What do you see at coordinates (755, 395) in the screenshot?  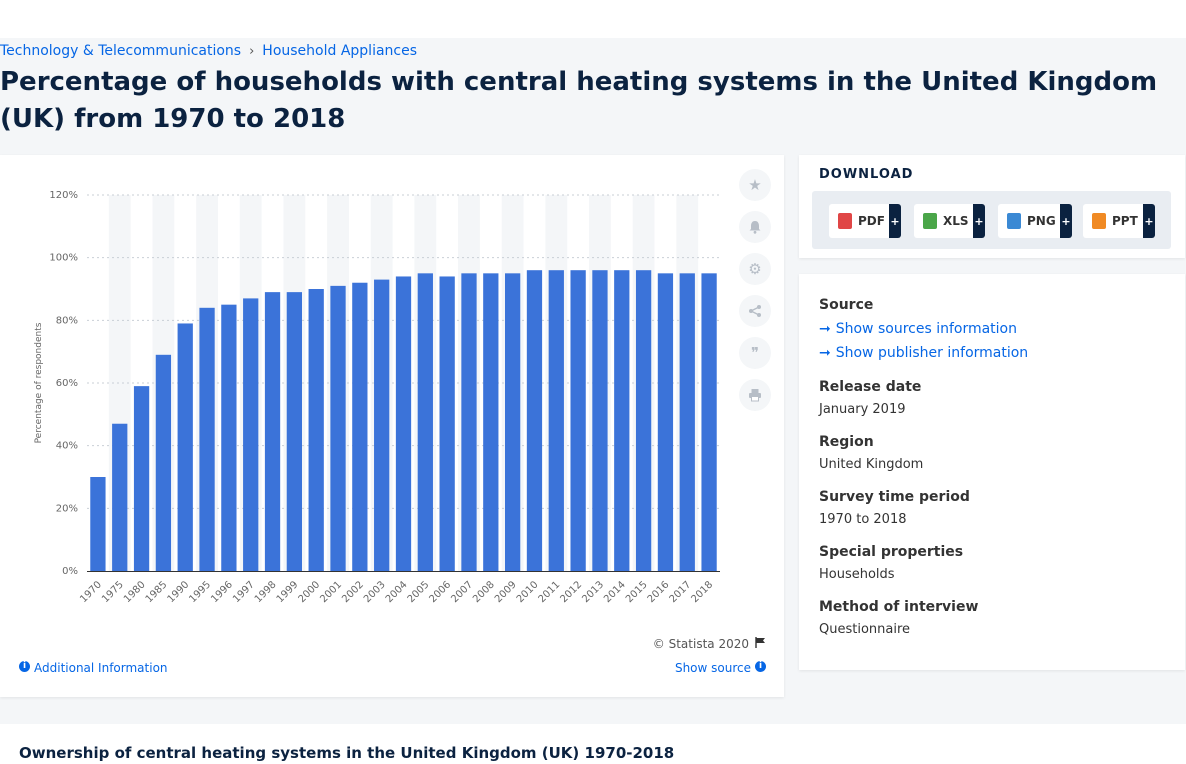 I see `print-icon` at bounding box center [755, 395].